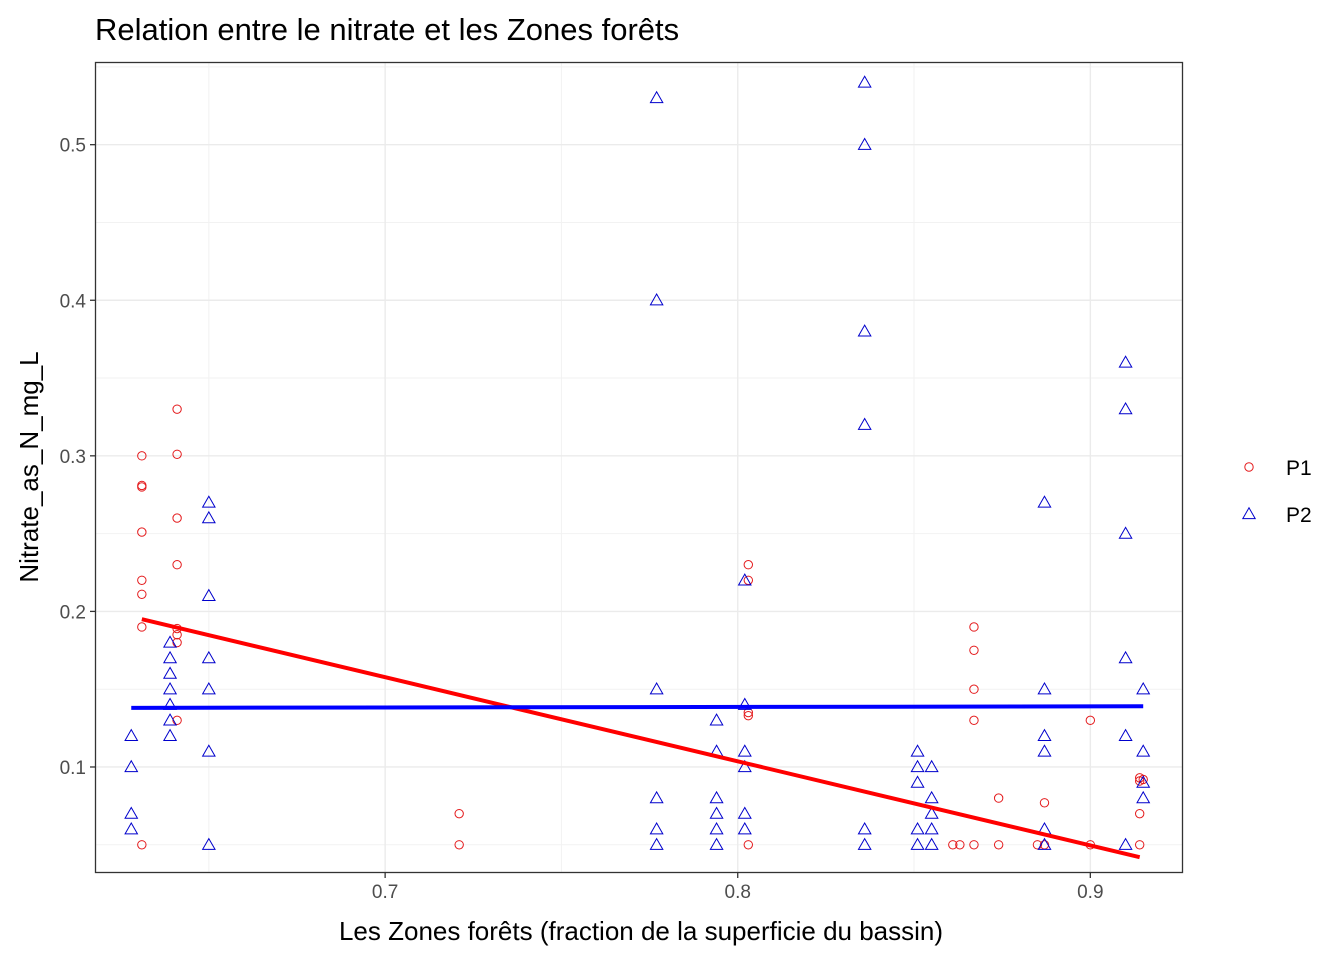  What do you see at coordinates (73, 457) in the screenshot?
I see `y-tick-label: 0.3` at bounding box center [73, 457].